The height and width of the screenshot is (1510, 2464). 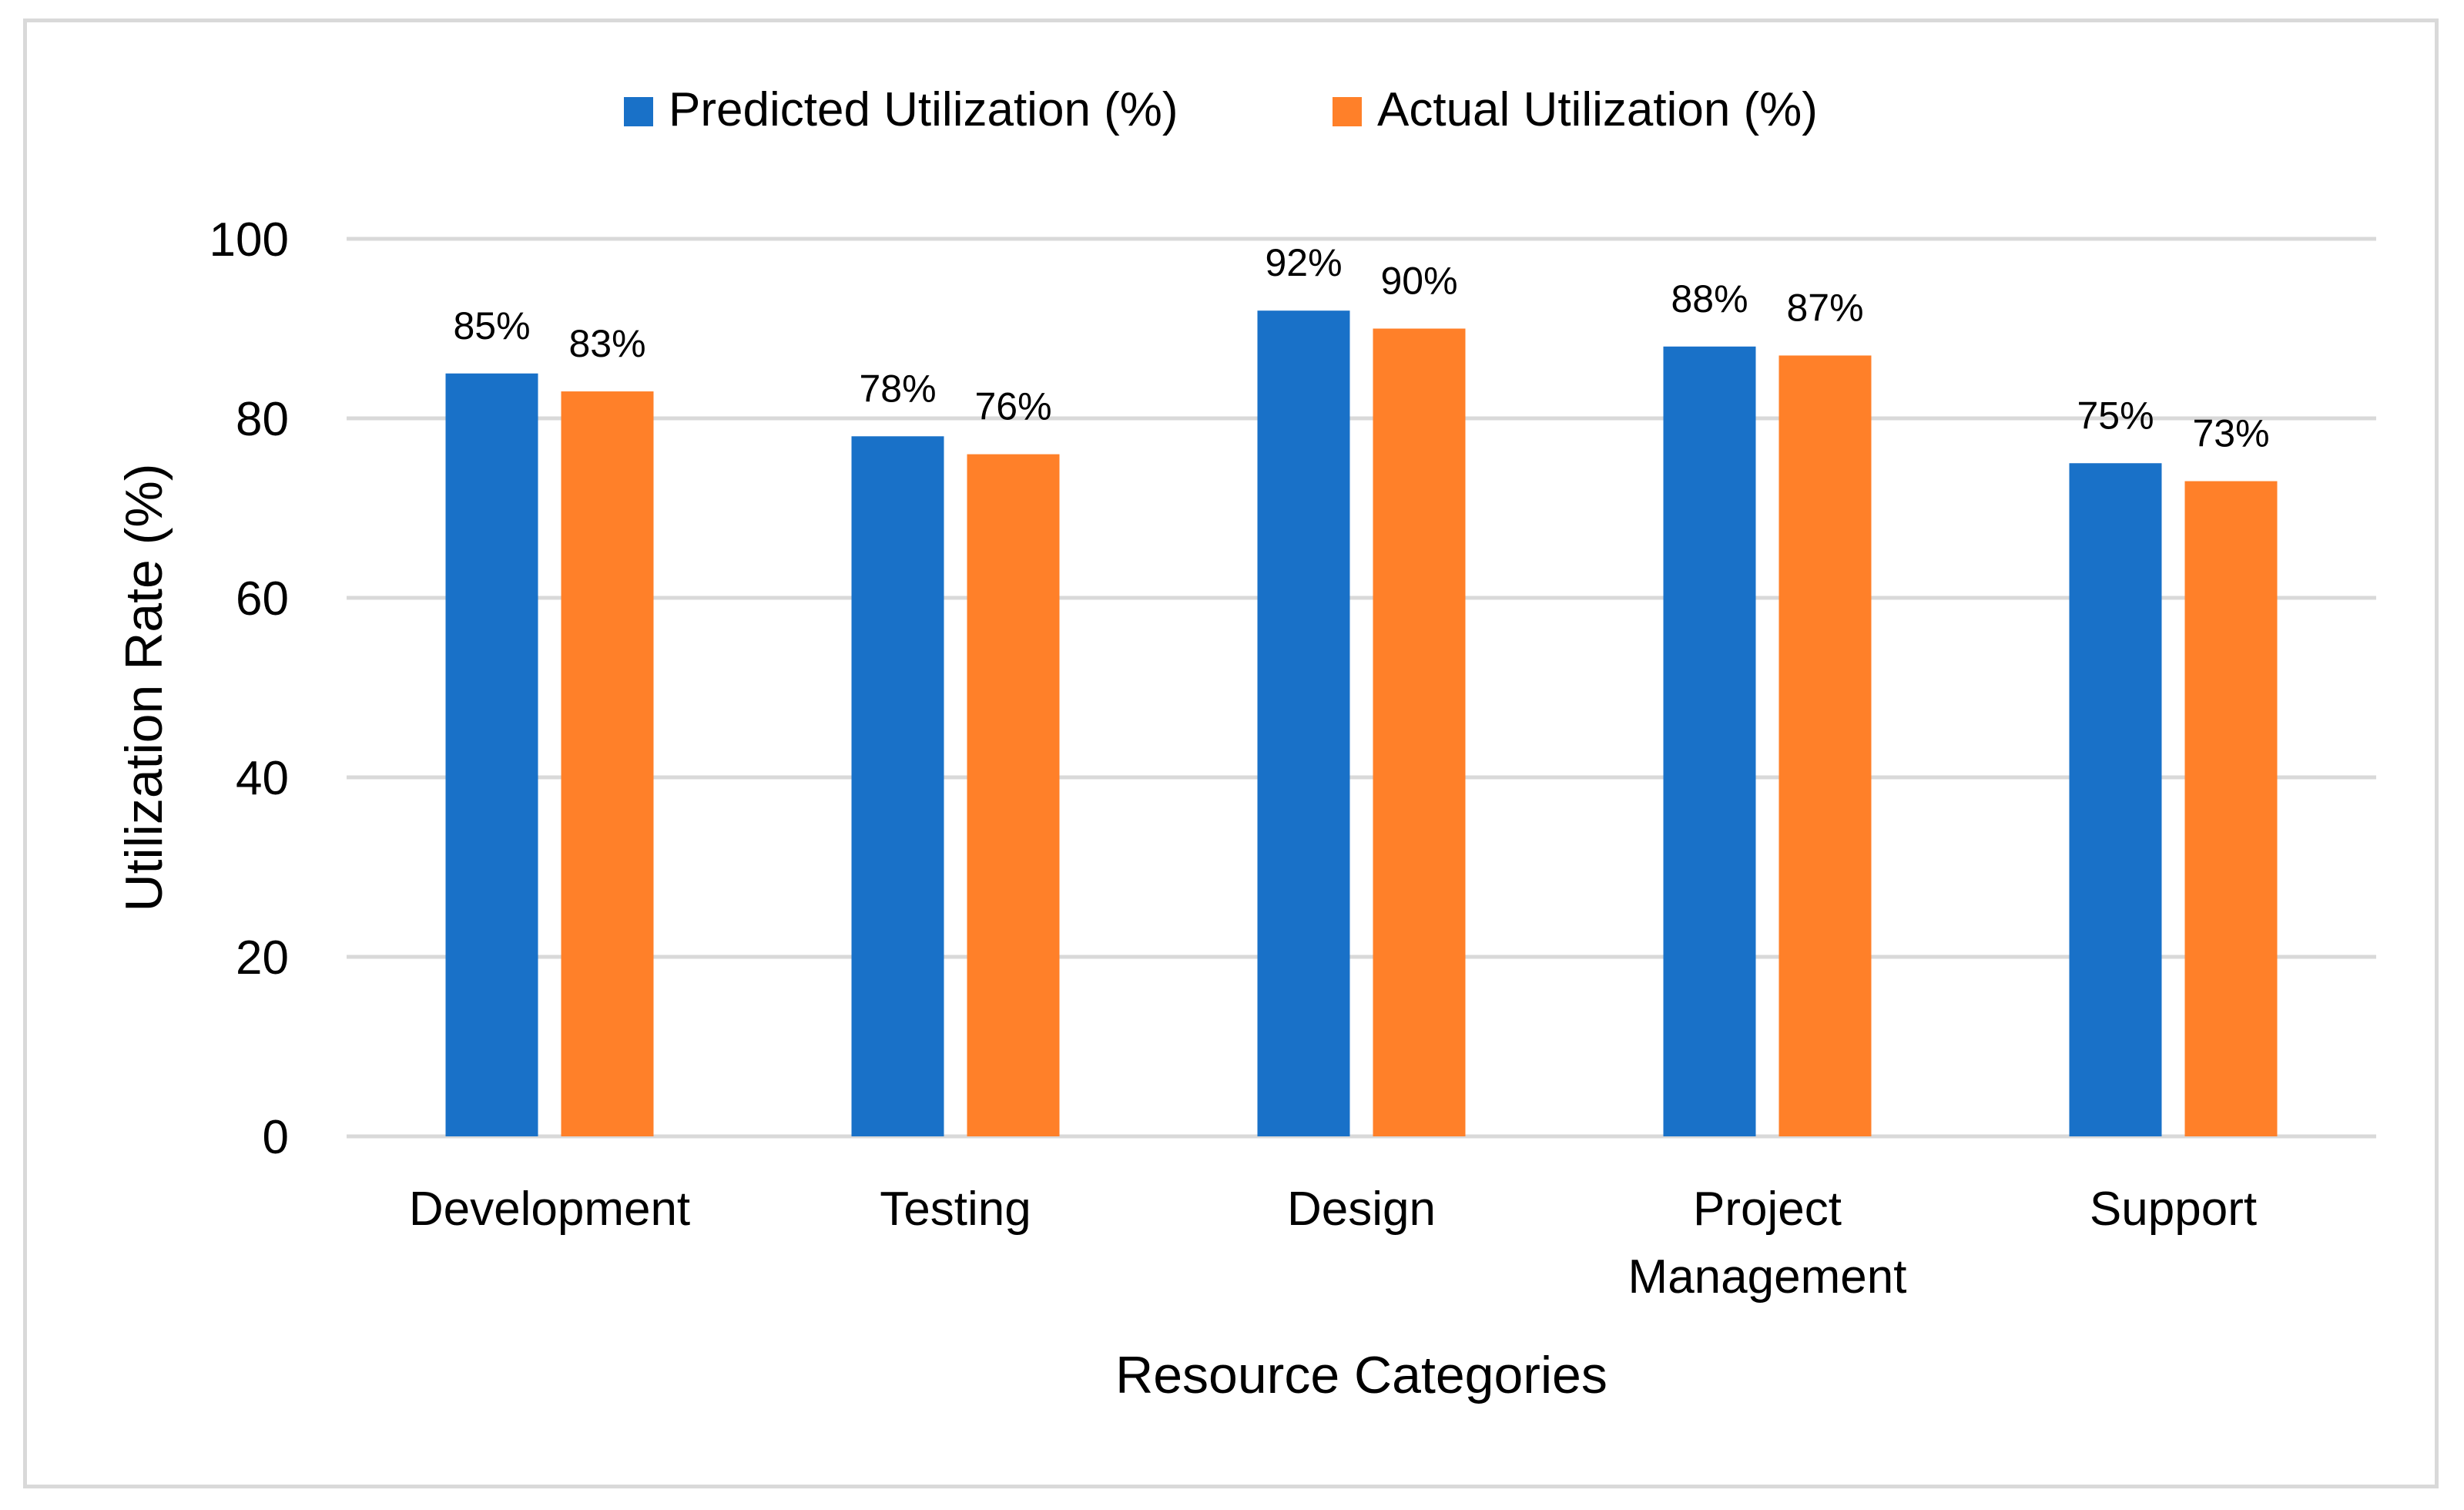 I want to click on data-label: 85%, so click(x=491, y=325).